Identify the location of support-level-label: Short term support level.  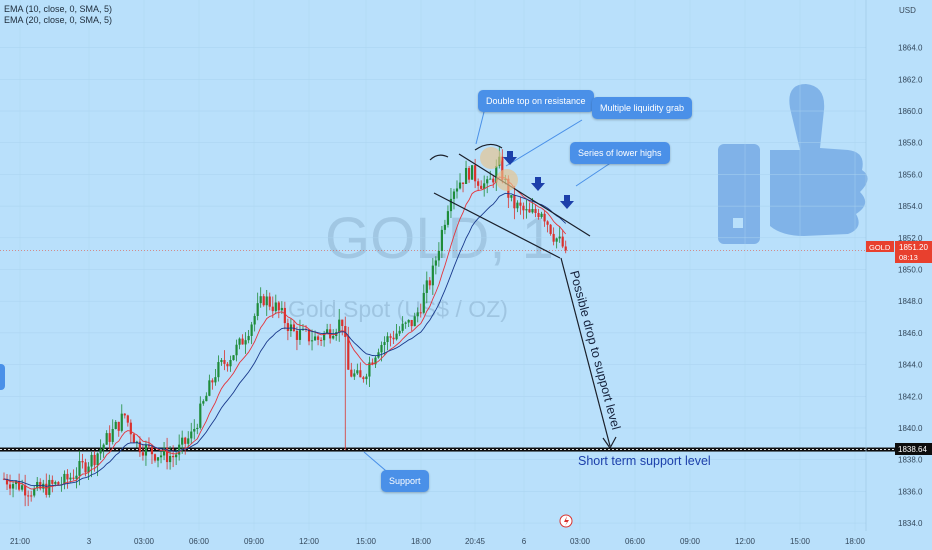
(644, 461).